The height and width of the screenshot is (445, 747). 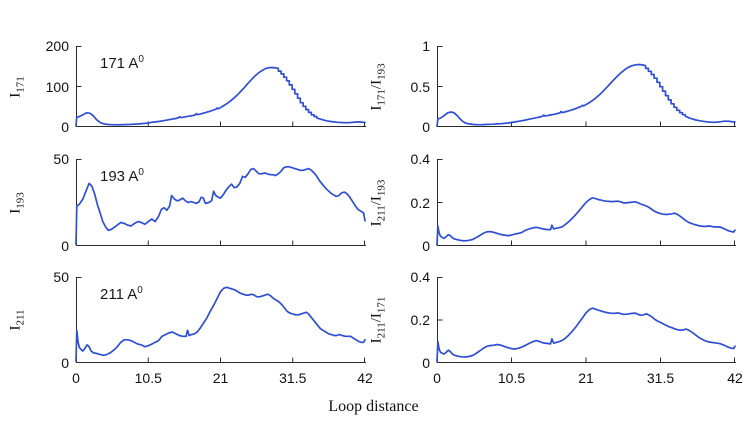 I want to click on subplot-i211-over-i193: 0 0.2 0.4 I211/I193, so click(x=552, y=202).